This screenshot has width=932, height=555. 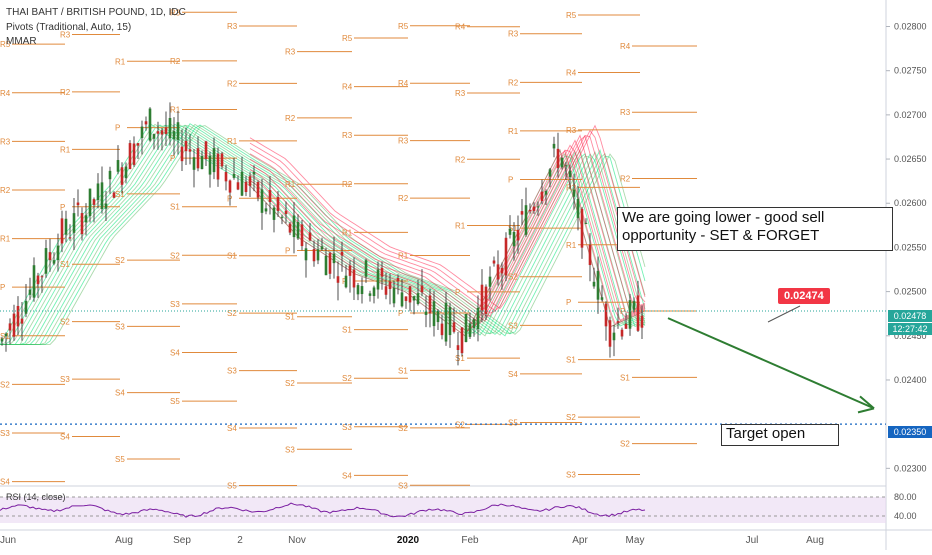 I want to click on rsi-level-label: 80.00, so click(x=905, y=497).